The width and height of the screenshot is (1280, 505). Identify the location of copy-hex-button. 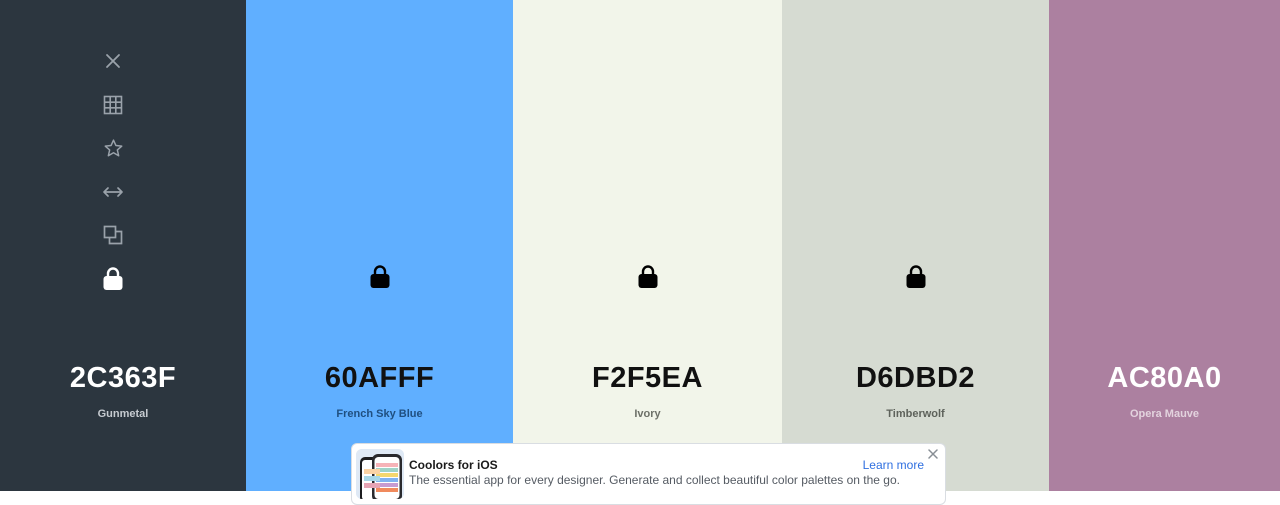
(113, 235).